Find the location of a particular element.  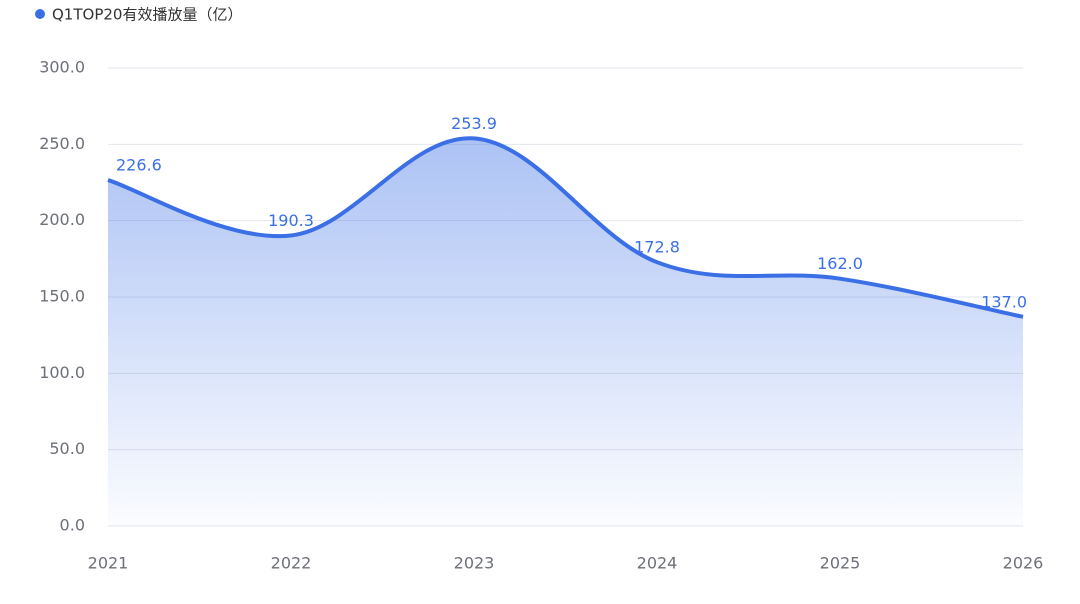

y-tick-label: 150.0 is located at coordinates (62, 296).